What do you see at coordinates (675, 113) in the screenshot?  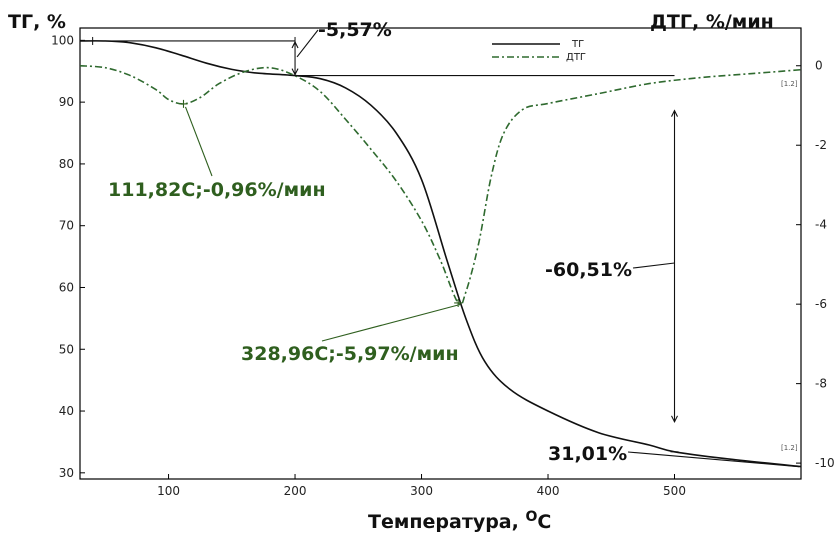 I see `tg-step2-arrowhead-top` at bounding box center [675, 113].